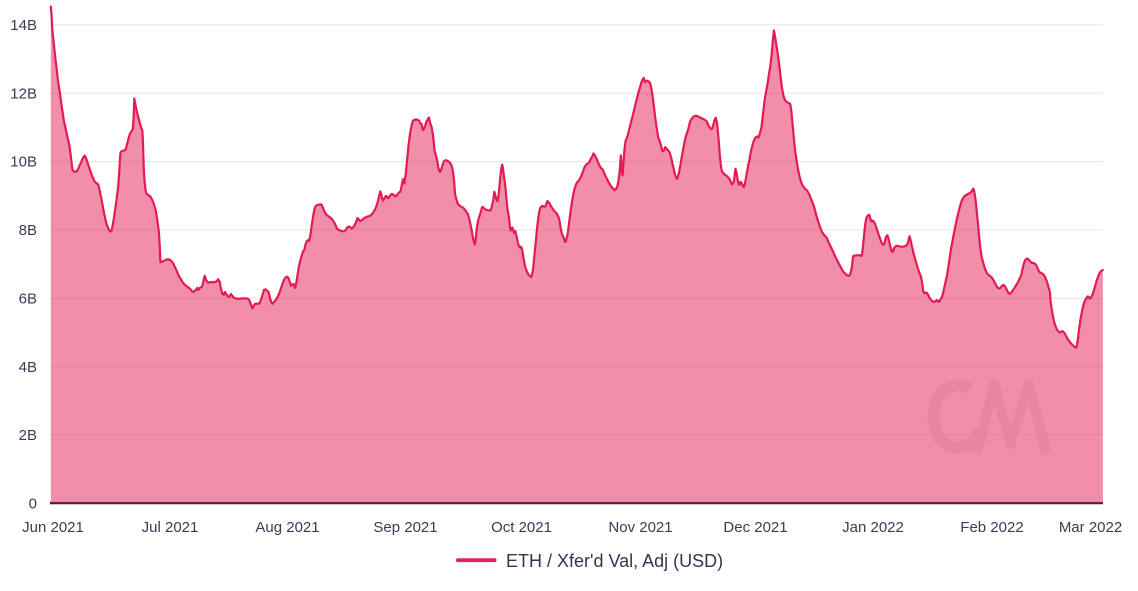  What do you see at coordinates (33, 504) in the screenshot?
I see `svg-text: 0` at bounding box center [33, 504].